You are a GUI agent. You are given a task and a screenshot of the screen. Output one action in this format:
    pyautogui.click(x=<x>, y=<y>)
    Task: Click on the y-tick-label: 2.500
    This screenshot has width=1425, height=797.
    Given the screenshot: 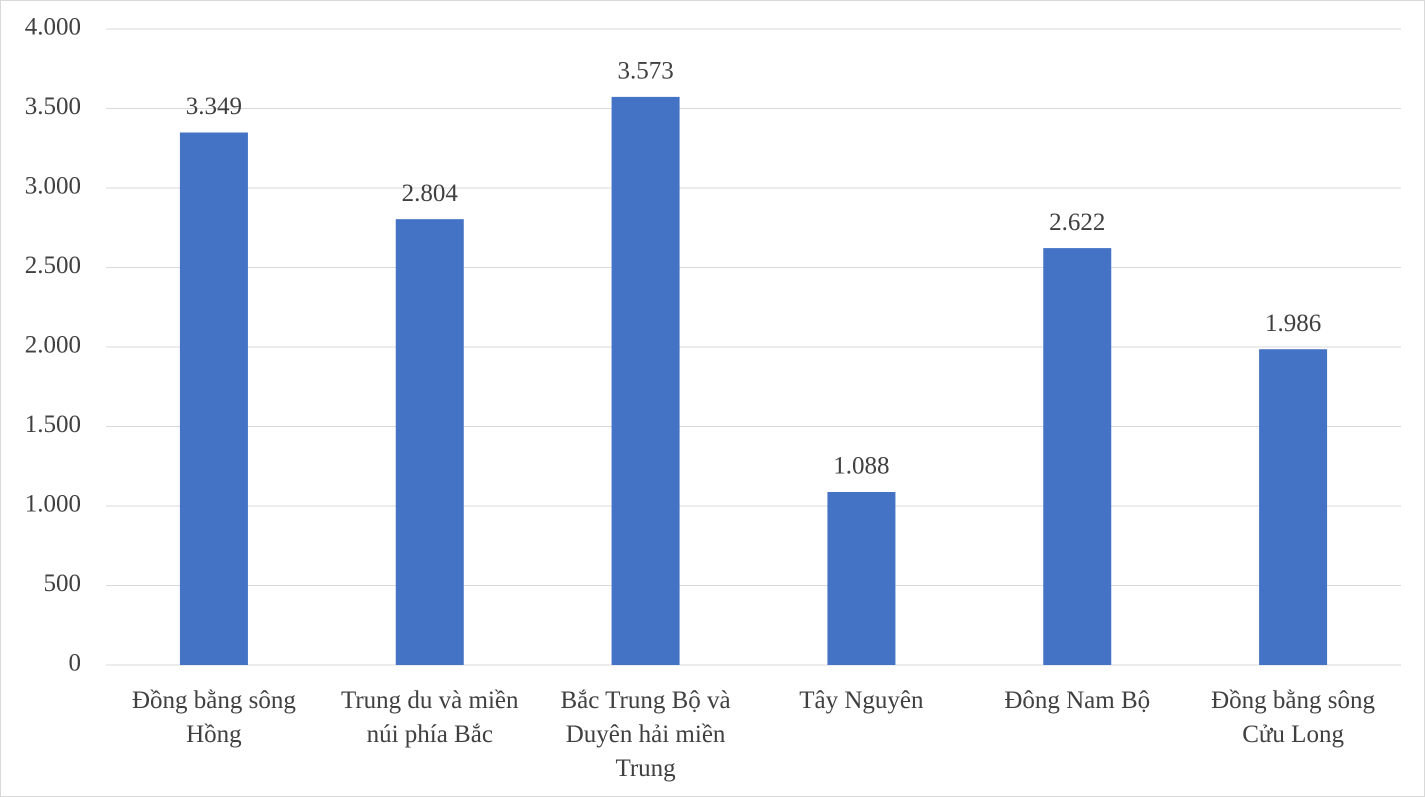 What is the action you would take?
    pyautogui.click(x=53, y=265)
    